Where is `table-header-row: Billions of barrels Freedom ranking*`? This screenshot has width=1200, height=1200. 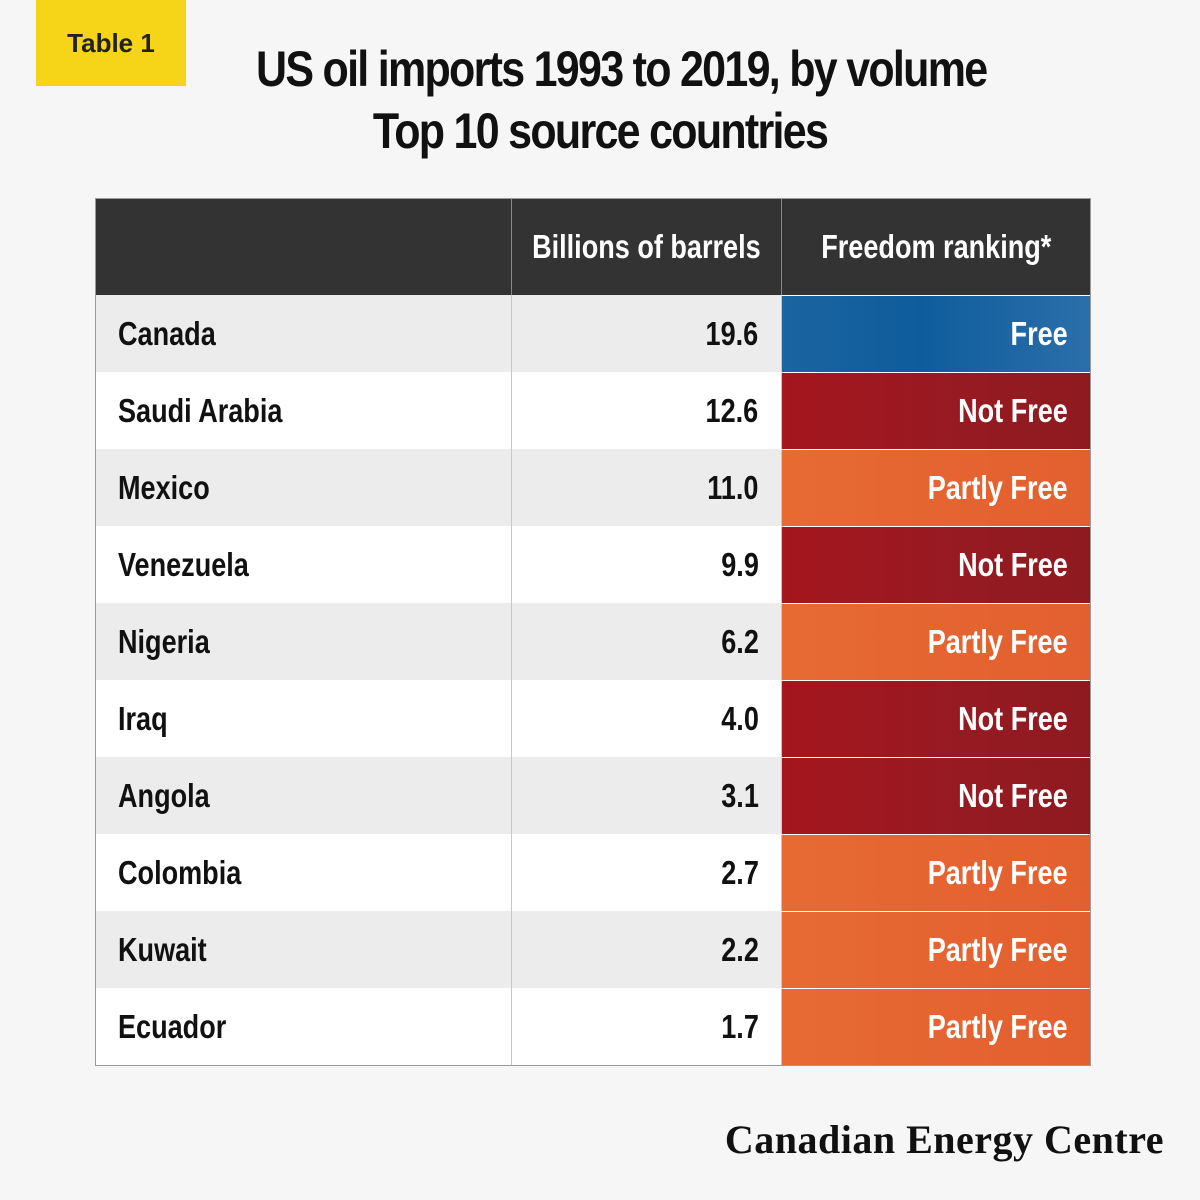 table-header-row: Billions of barrels Freedom ranking* is located at coordinates (593, 247).